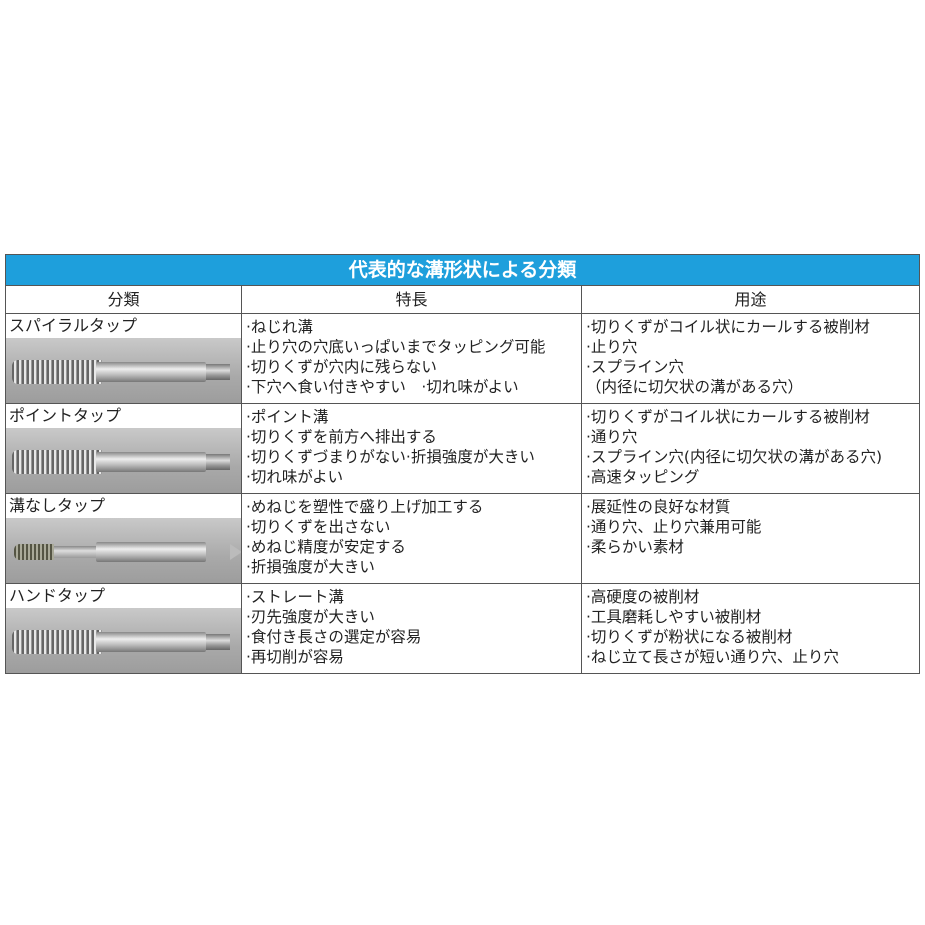 This screenshot has height=925, width=925. Describe the element at coordinates (674, 527) in the screenshot. I see `uses-cell: ·展延性の良好な材質 ·通り穴、止り穴兼用可能 ·柔らかい素材` at that location.